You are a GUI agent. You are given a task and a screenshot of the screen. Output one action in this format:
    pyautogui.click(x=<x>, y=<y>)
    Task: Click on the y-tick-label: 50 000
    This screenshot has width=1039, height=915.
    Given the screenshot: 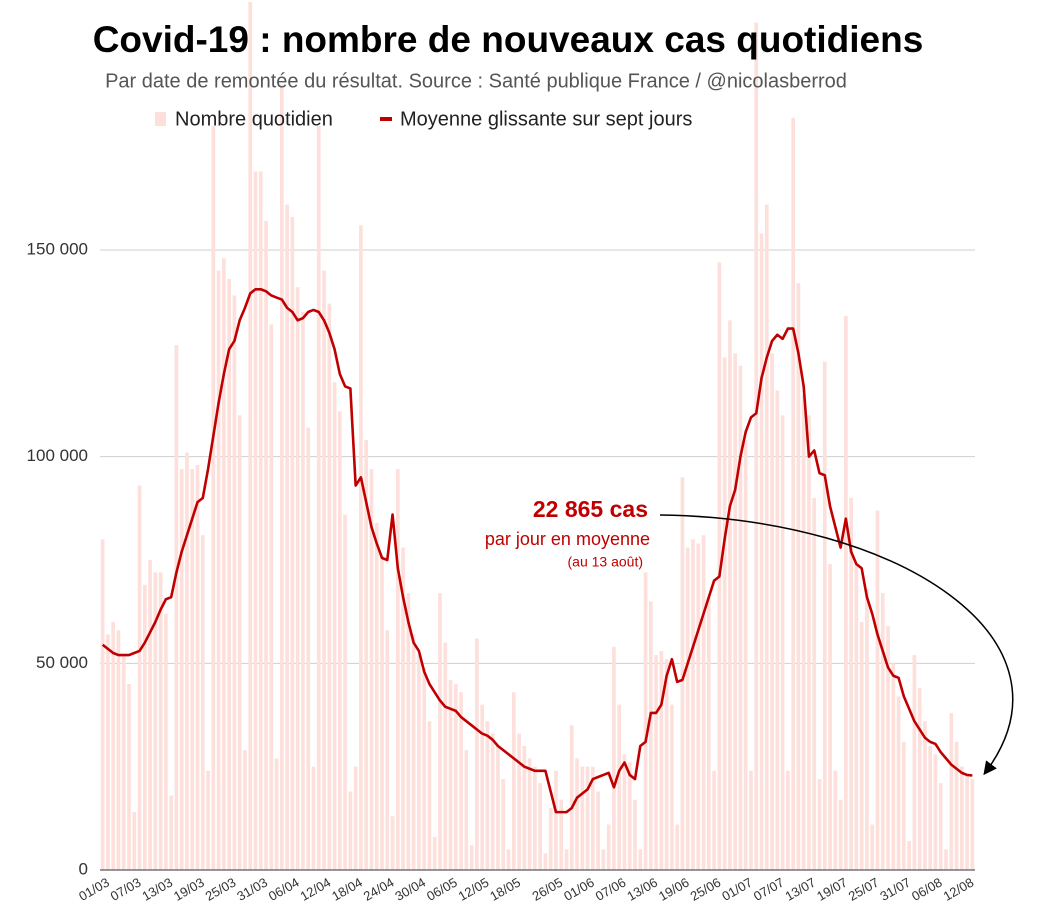 What is the action you would take?
    pyautogui.click(x=62, y=662)
    